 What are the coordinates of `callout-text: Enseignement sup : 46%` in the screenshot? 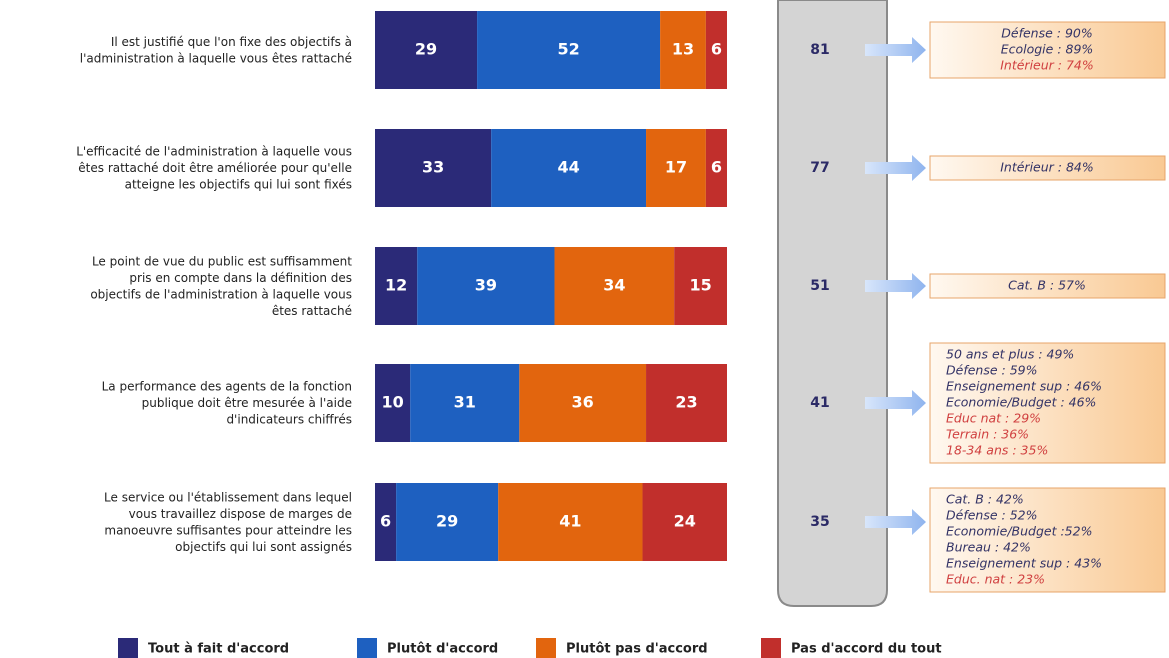 It's located at (1024, 386).